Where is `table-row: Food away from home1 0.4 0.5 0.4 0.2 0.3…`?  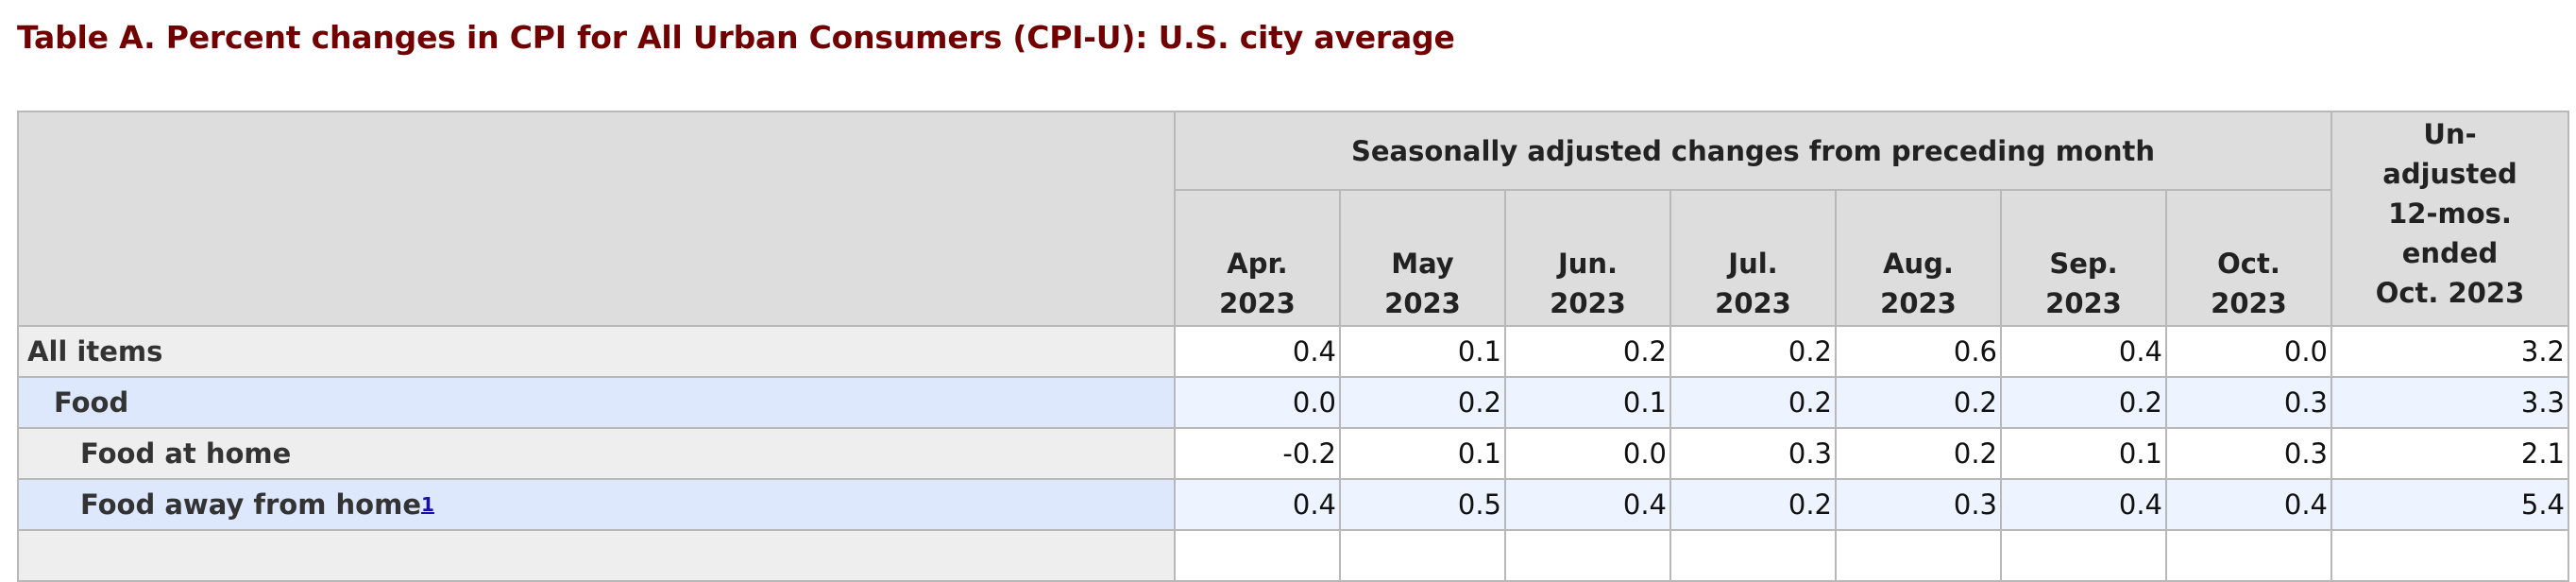 table-row: Food away from home1 0.4 0.5 0.4 0.2 0.3… is located at coordinates (1293, 504).